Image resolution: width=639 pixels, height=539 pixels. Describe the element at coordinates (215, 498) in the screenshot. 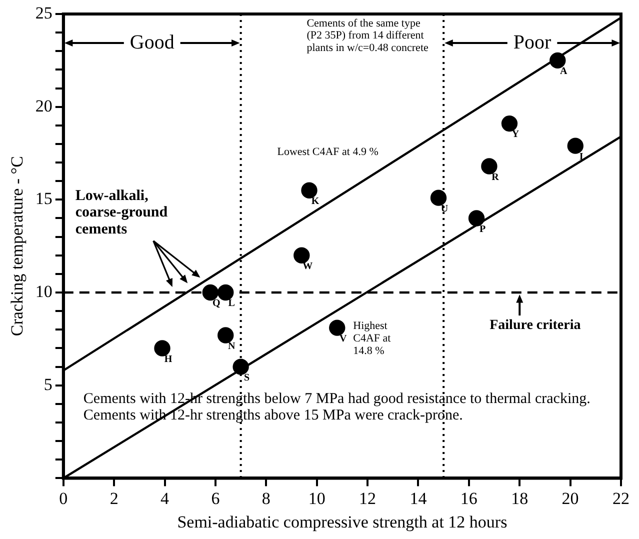

I see `x-tick-label: 6` at that location.